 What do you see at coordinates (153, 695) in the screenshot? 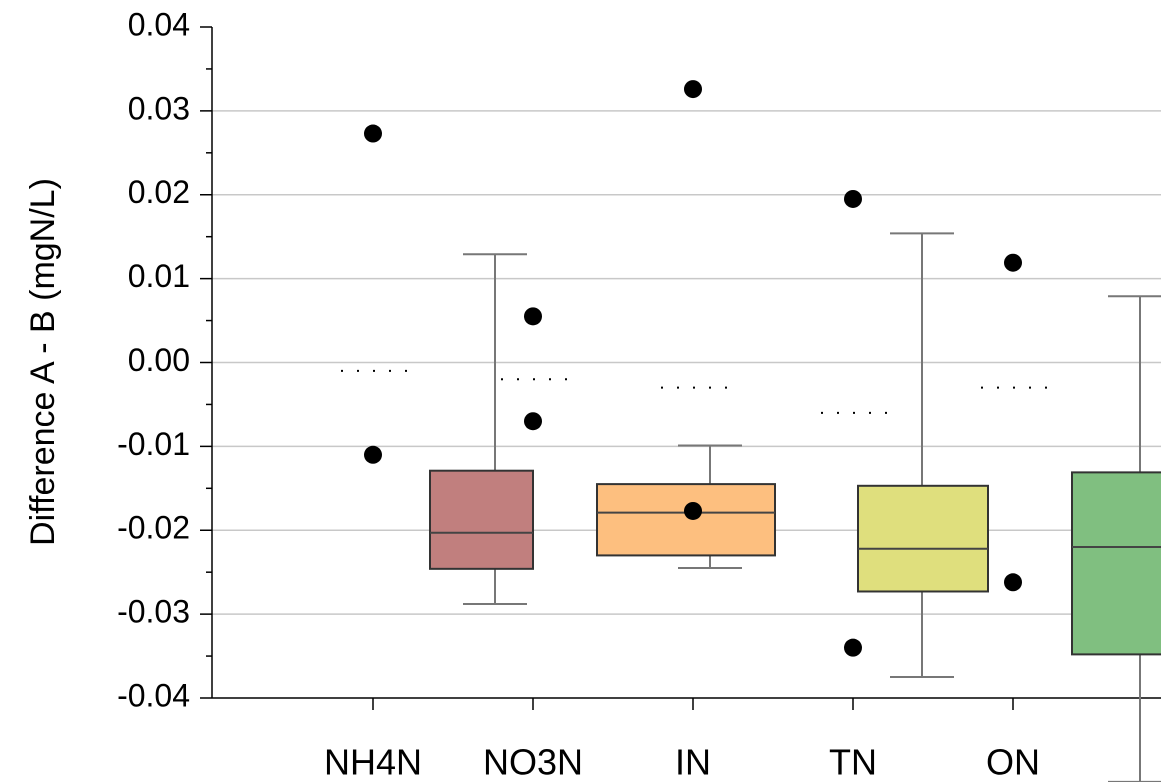
I see `y-tick-label: -0.04` at bounding box center [153, 695].